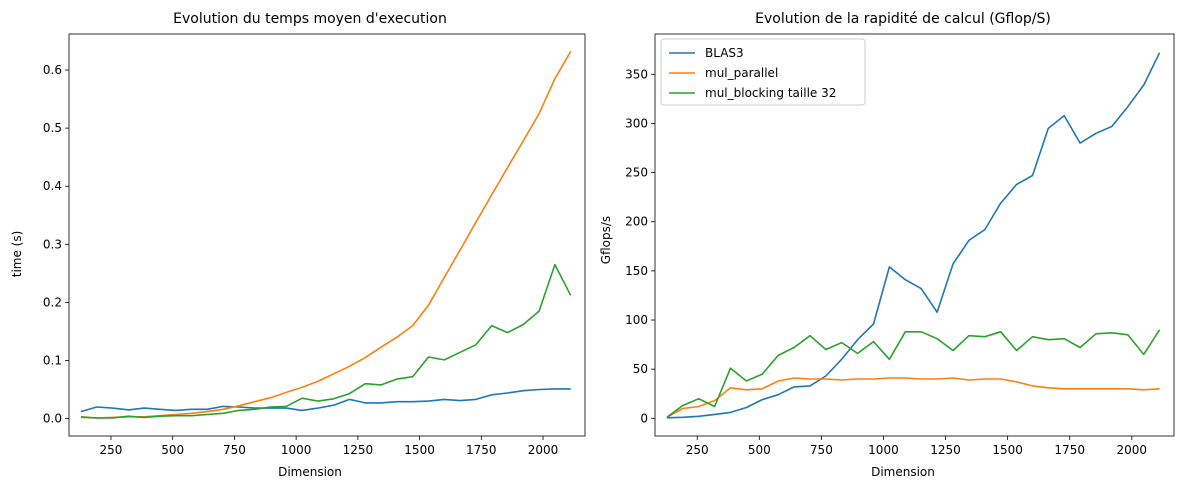  Describe the element at coordinates (636, 173) in the screenshot. I see `y-tick-label: 250` at that location.